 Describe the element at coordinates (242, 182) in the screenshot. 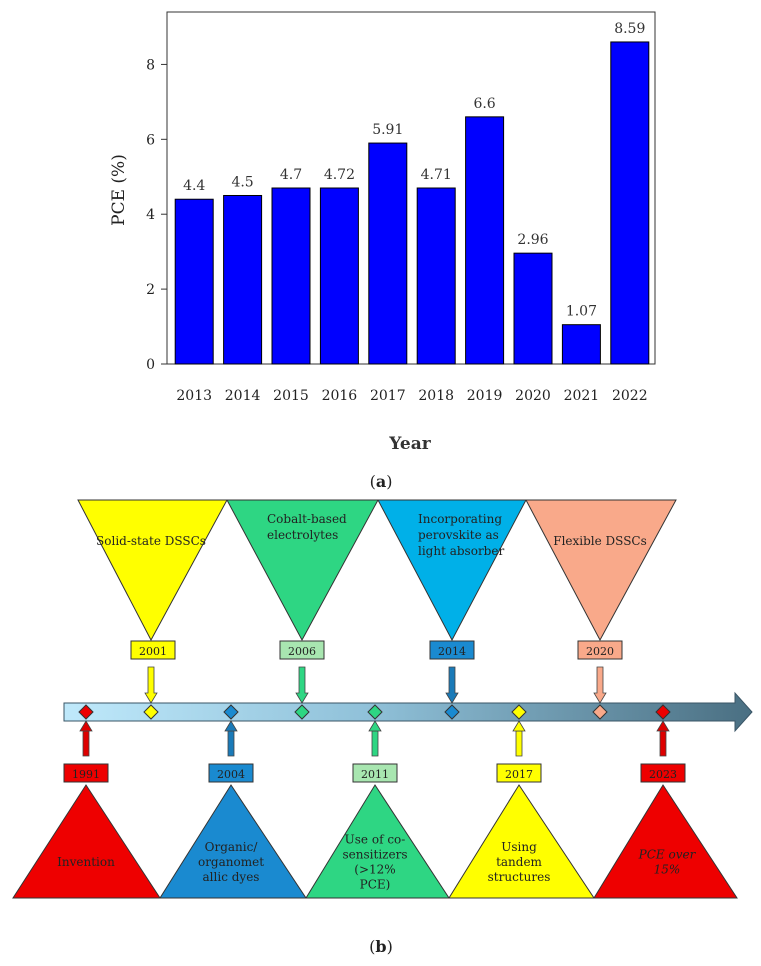

I see `bar-value-label: 4.5` at that location.